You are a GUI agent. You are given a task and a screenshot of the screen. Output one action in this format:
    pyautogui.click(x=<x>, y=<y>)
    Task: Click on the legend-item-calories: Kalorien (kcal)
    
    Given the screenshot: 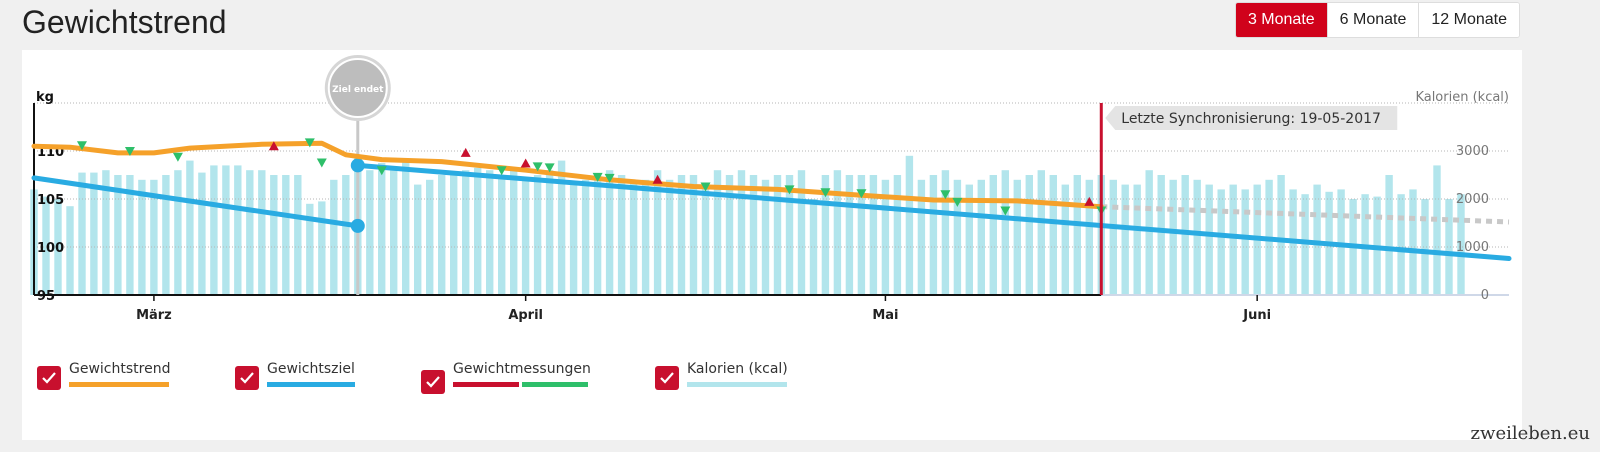 What is the action you would take?
    pyautogui.click(x=721, y=375)
    